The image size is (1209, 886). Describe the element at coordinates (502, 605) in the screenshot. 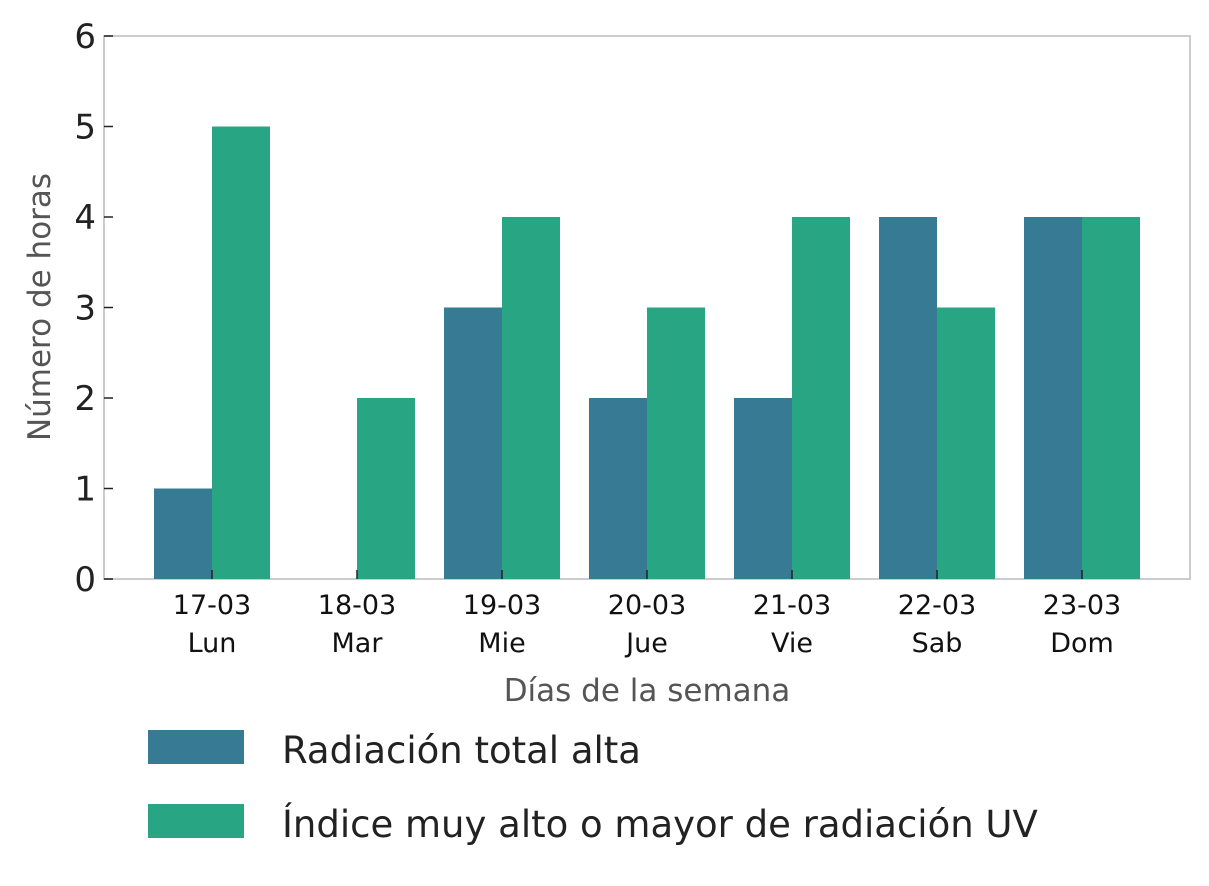

I see `x-tick-date: 19-03` at that location.